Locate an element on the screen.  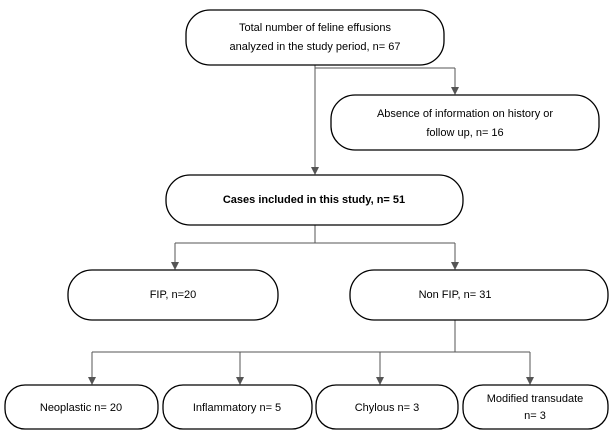
node-label: FIP, n=20 is located at coordinates (173, 295).